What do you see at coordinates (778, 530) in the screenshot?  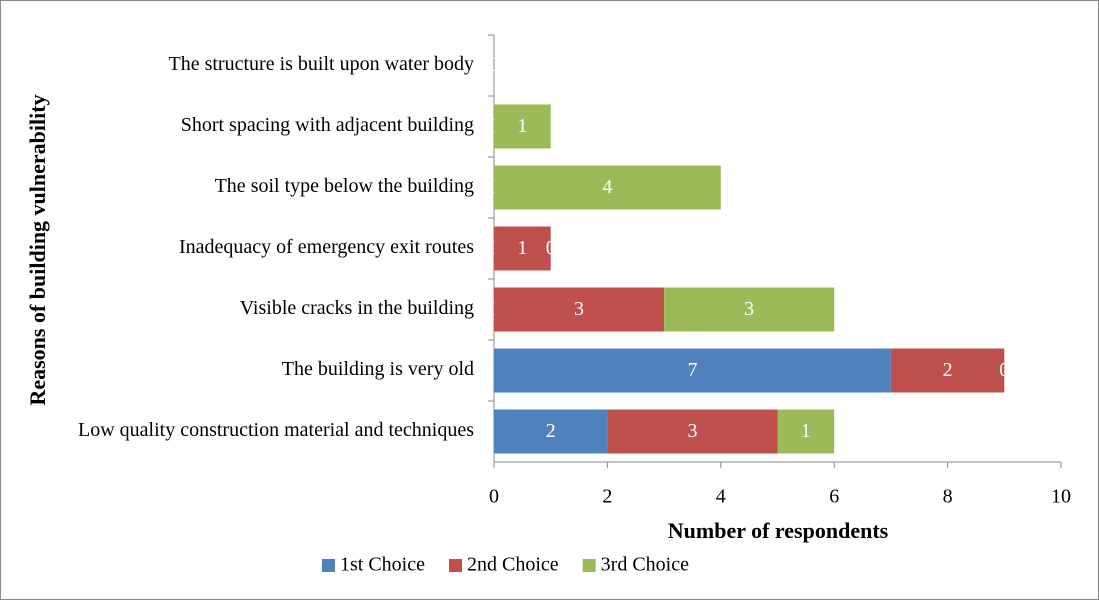 I see `x-axis-label: Number of respondents` at bounding box center [778, 530].